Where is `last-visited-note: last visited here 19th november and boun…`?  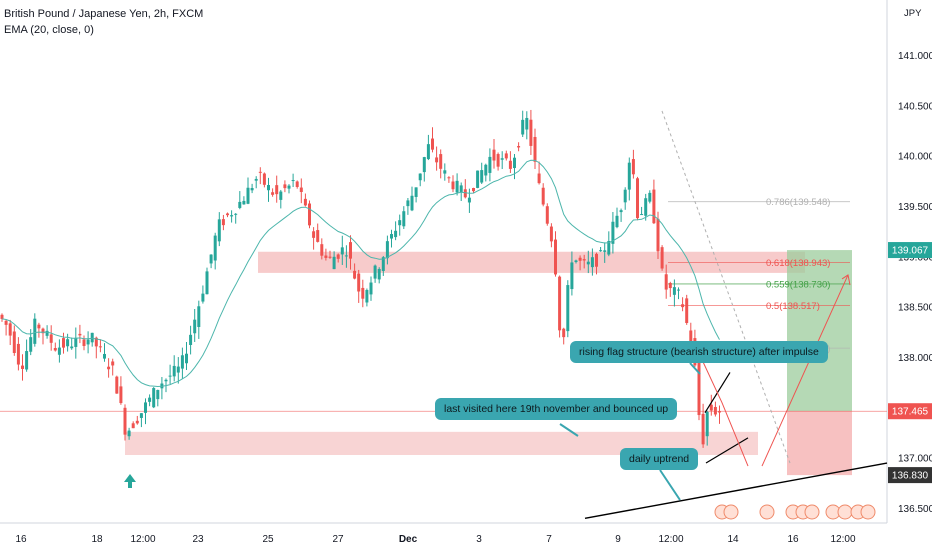 last-visited-note: last visited here 19th november and boun… is located at coordinates (556, 409).